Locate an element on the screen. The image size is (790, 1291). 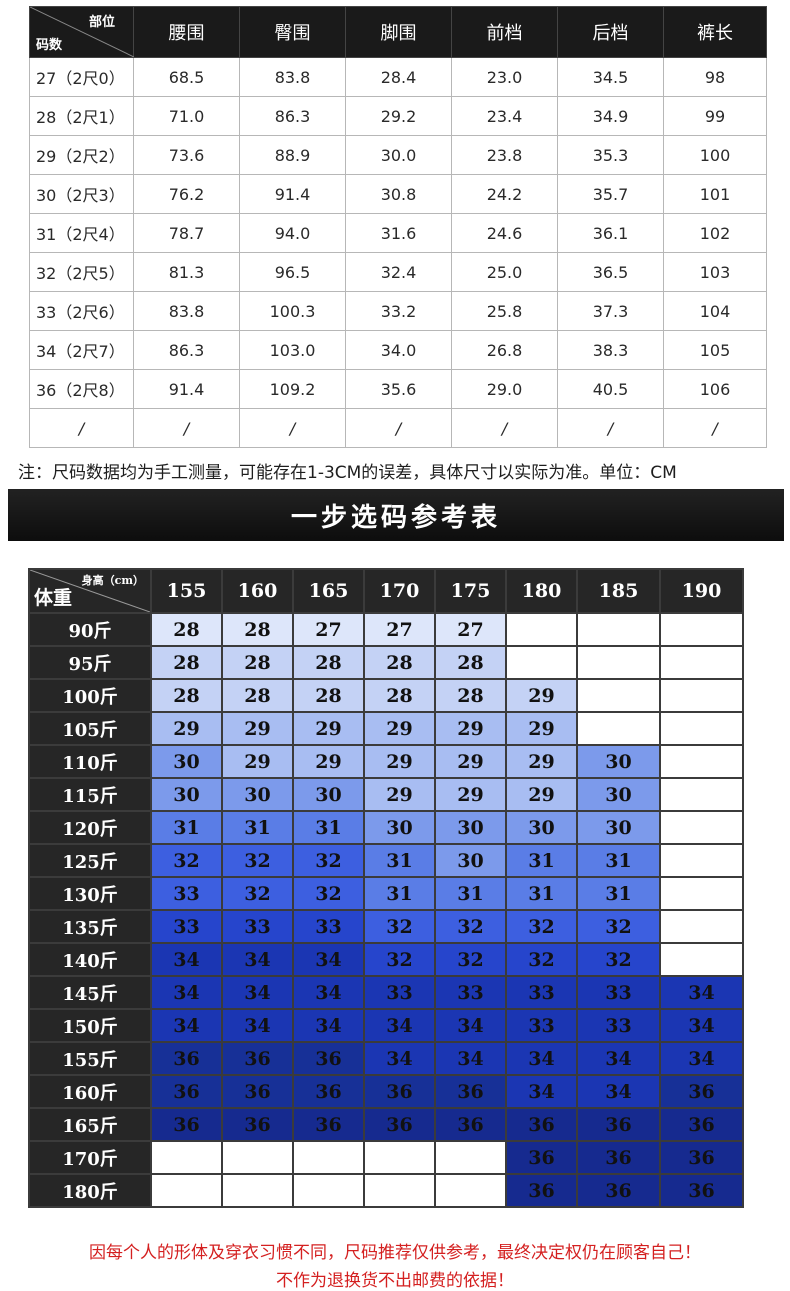
measurement-cell: 81.3 is located at coordinates (186, 272).